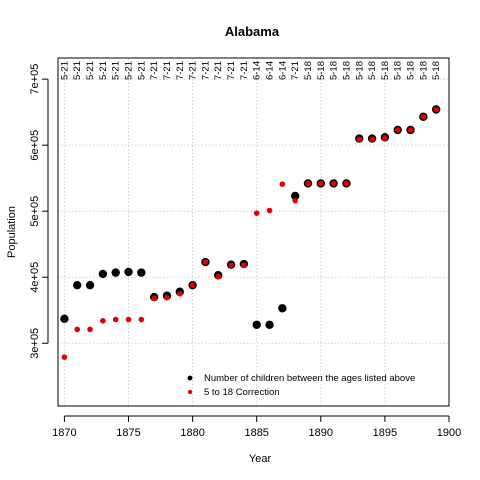 The image size is (480, 480). Describe the element at coordinates (35, 277) in the screenshot. I see `y-tick-label: 4e+05` at that location.